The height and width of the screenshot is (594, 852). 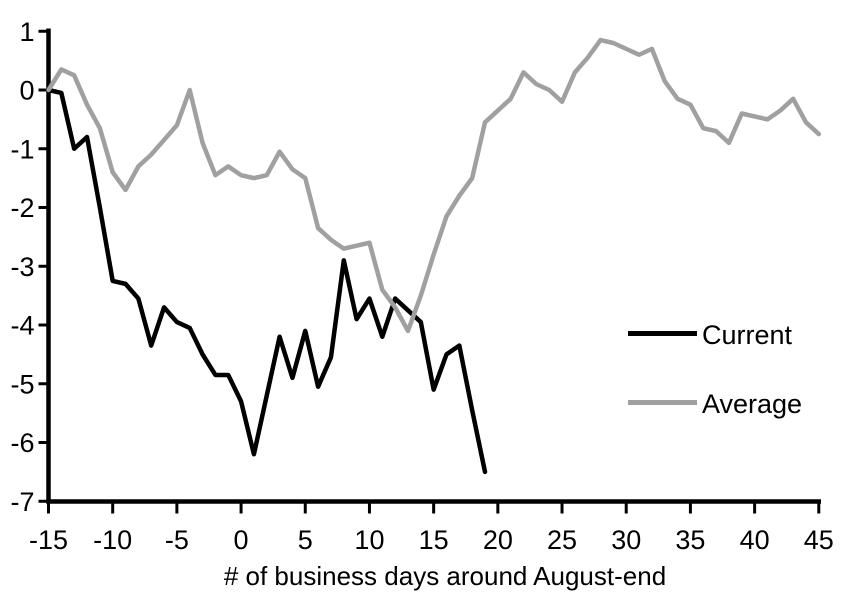 What do you see at coordinates (22, 326) in the screenshot?
I see `y-tick-label: -4` at bounding box center [22, 326].